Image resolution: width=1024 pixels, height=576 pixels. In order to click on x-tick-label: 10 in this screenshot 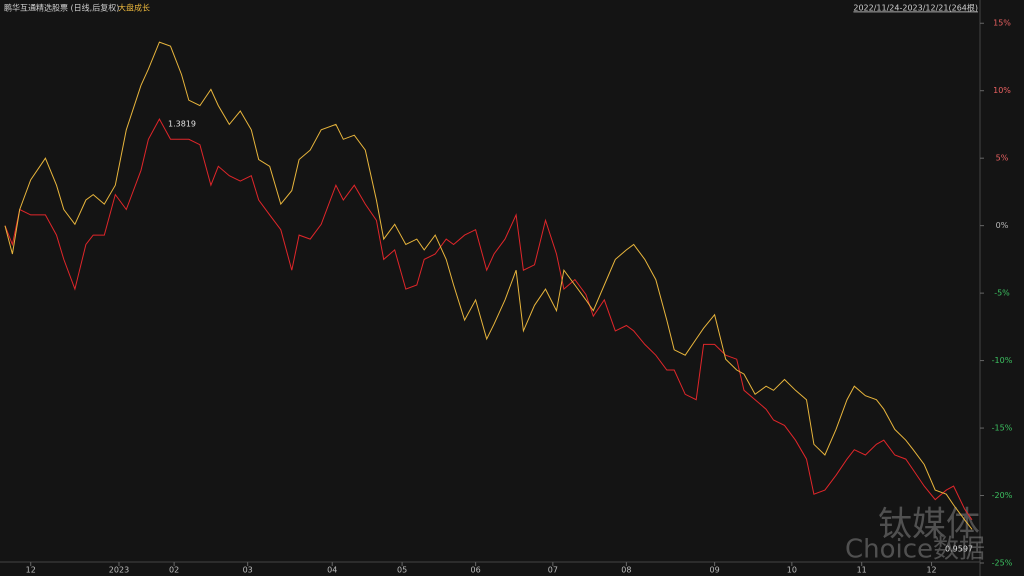, I will do `click(792, 570)`.